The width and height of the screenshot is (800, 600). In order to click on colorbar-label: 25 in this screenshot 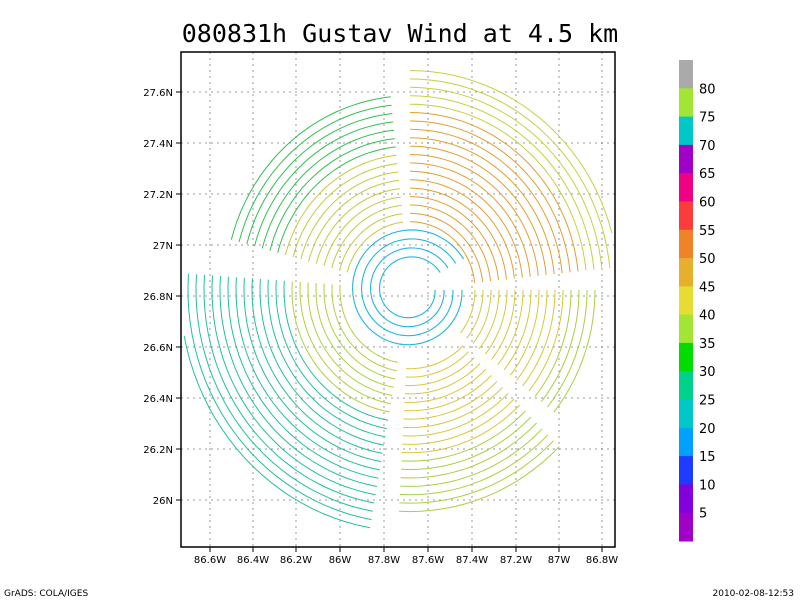, I will do `click(707, 401)`.